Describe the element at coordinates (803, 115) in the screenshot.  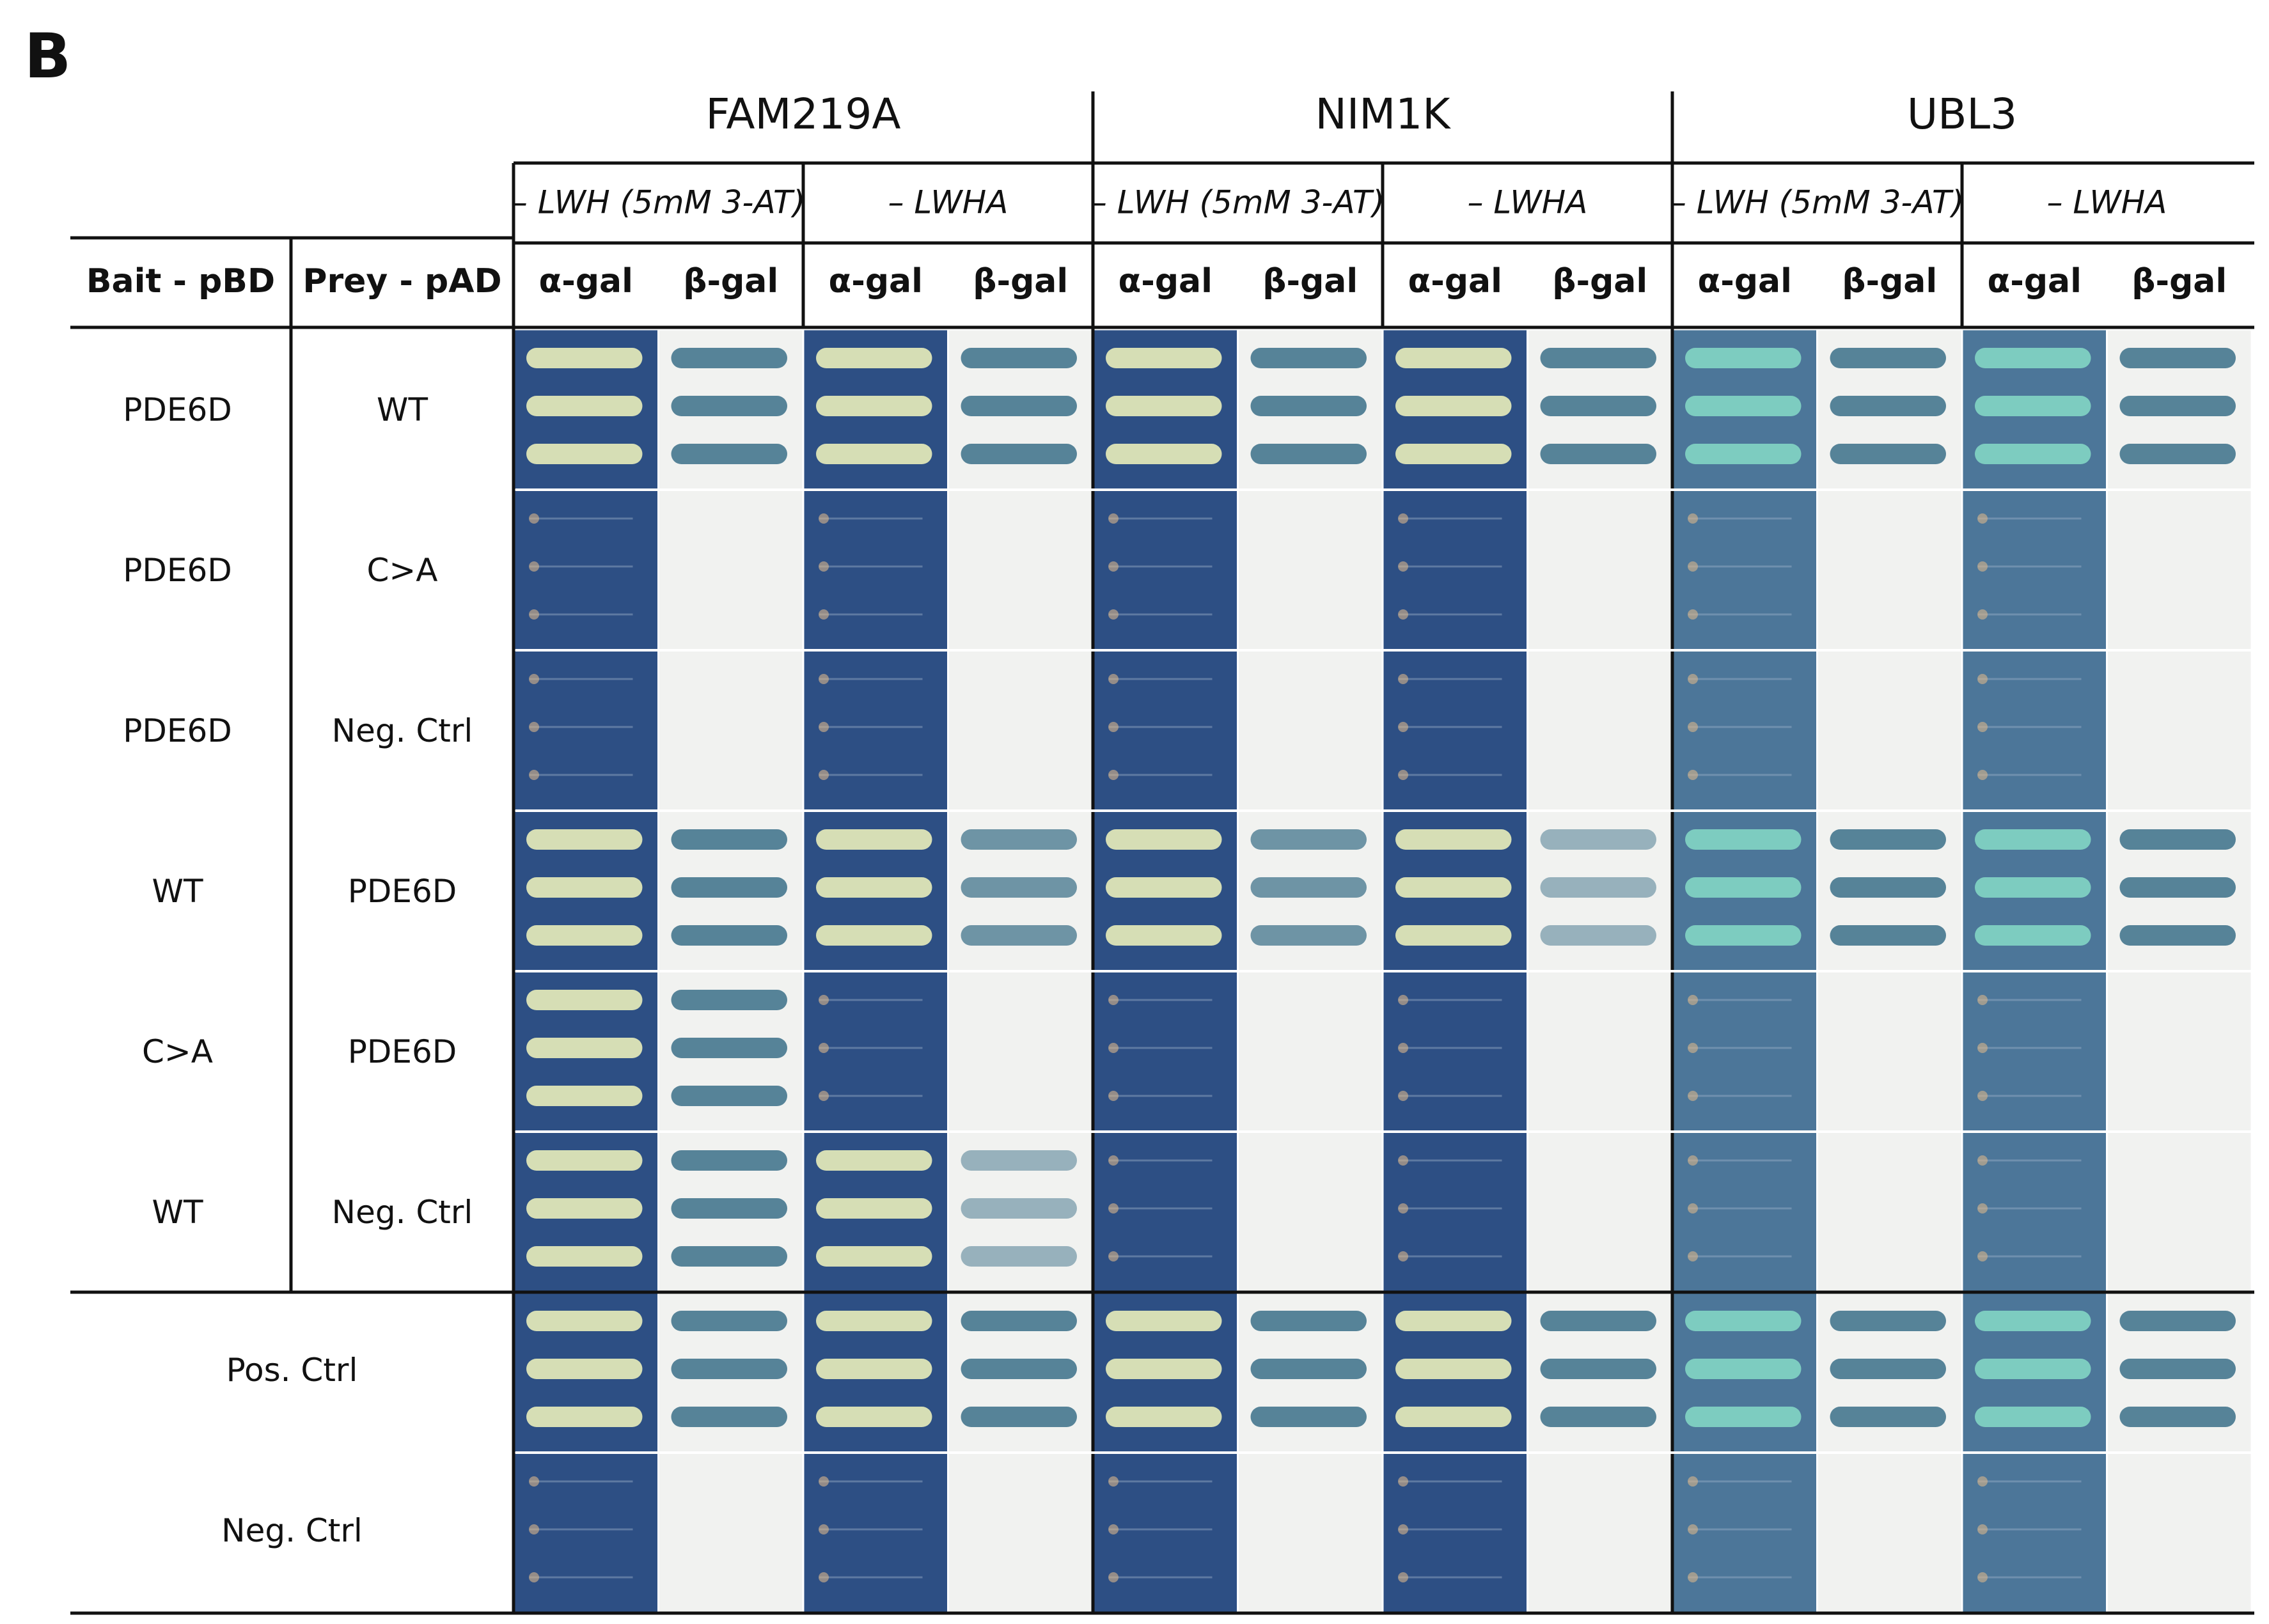
I see `gene-label-fam219a: FAM219A` at that location.